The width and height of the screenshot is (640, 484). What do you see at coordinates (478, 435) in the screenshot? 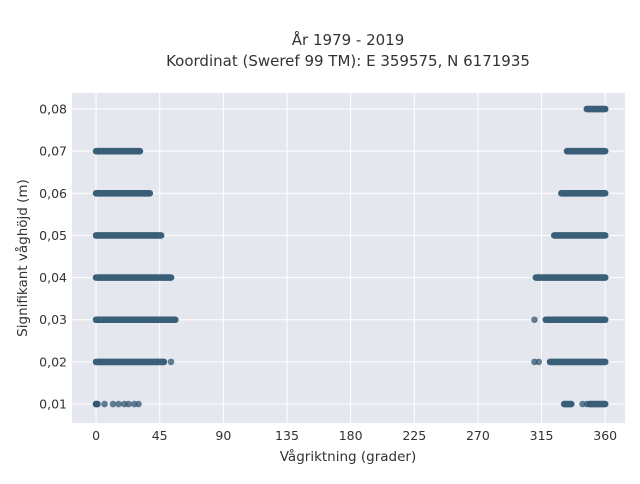
I see `x-tick-label: 270` at bounding box center [478, 435].